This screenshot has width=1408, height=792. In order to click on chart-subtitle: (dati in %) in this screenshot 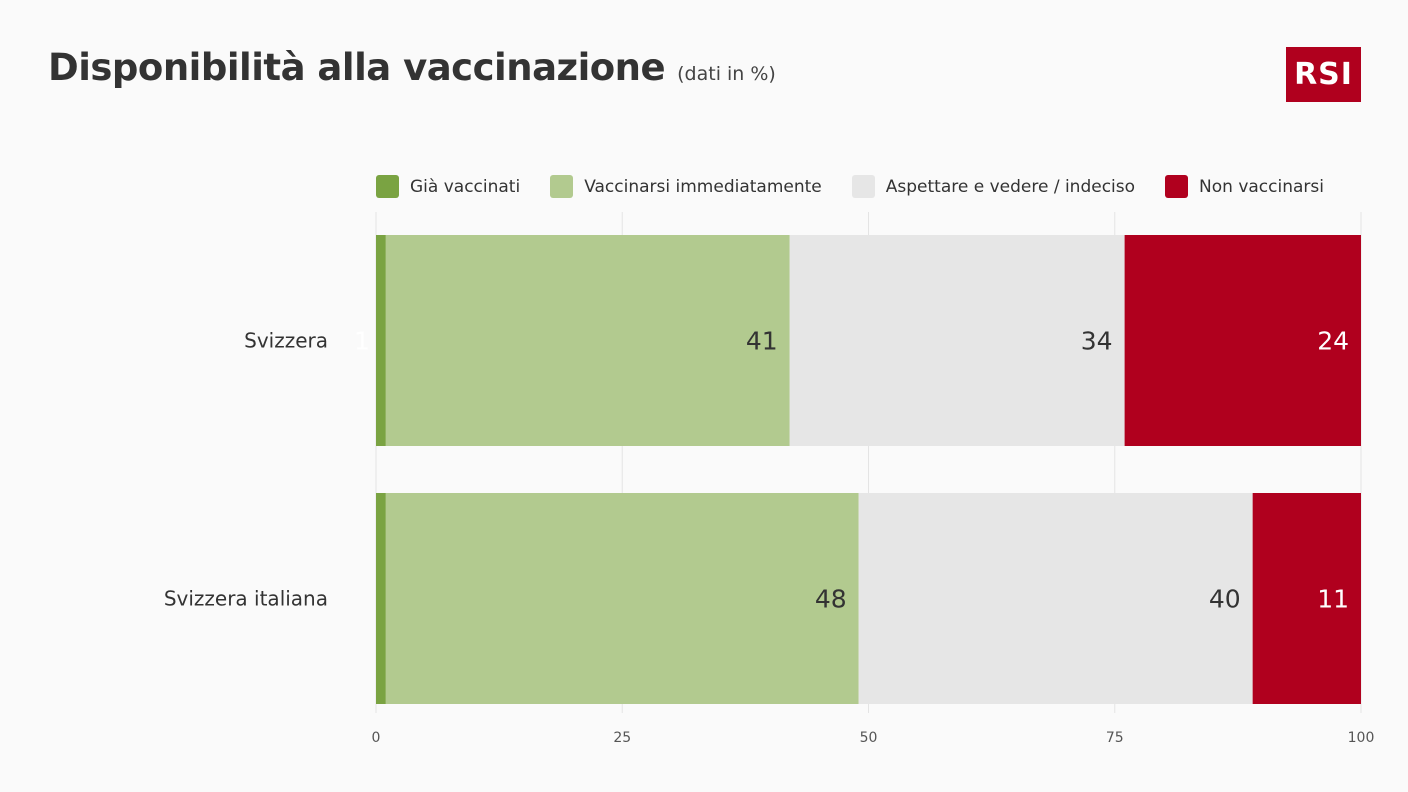, I will do `click(726, 74)`.